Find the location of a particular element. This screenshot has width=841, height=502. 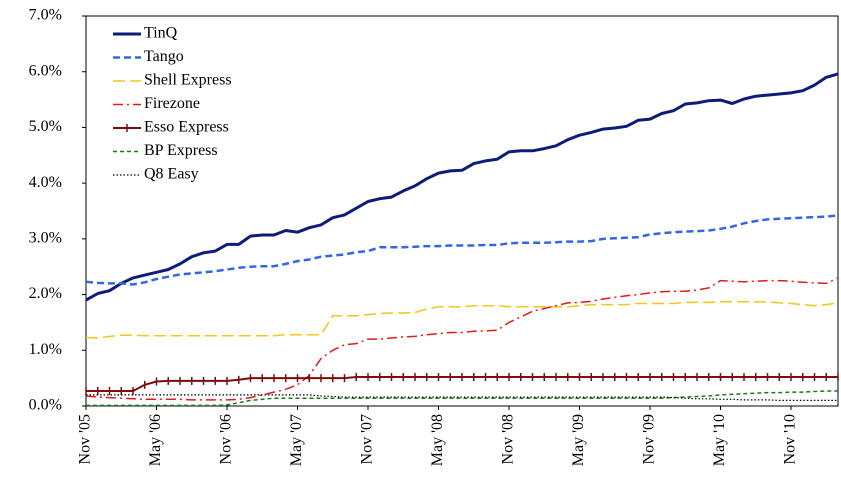

y-tick-label: 7.0% is located at coordinates (45, 15).